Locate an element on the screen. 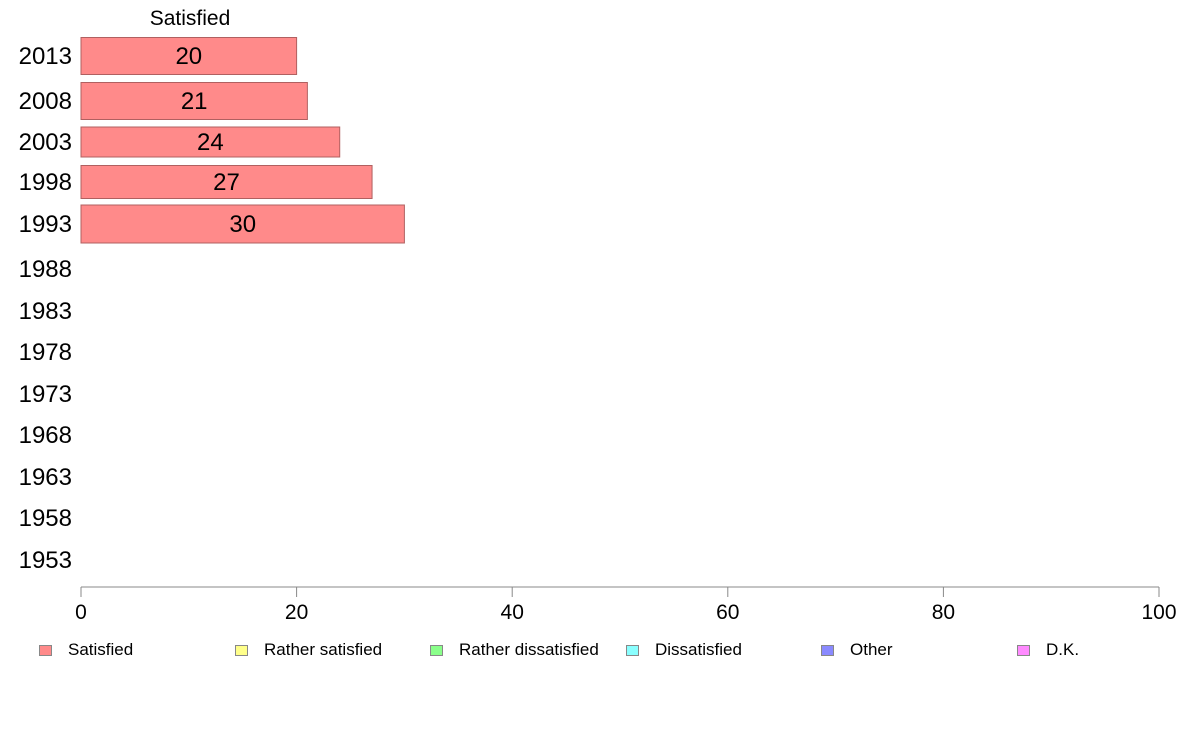 Image resolution: width=1188 pixels, height=736 pixels. y-tick-label: 1973 is located at coordinates (45, 394).